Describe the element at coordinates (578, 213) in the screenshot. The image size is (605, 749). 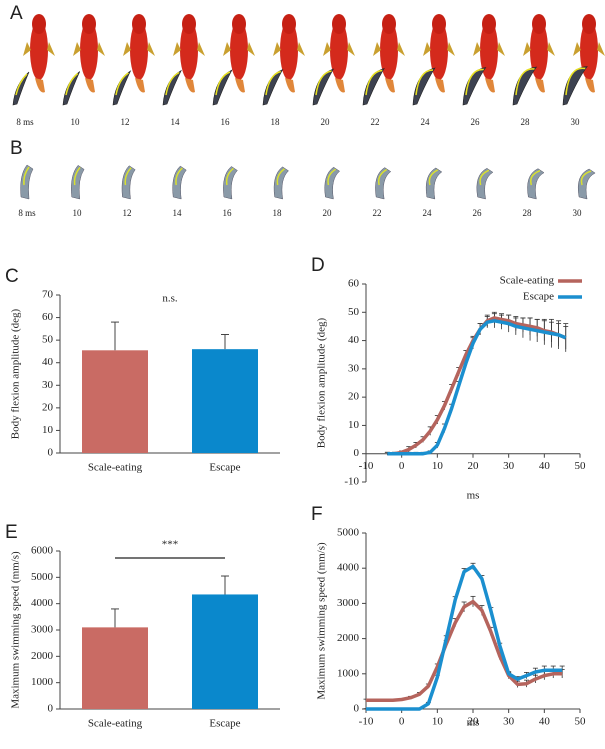
I see `time-label: 30` at that location.